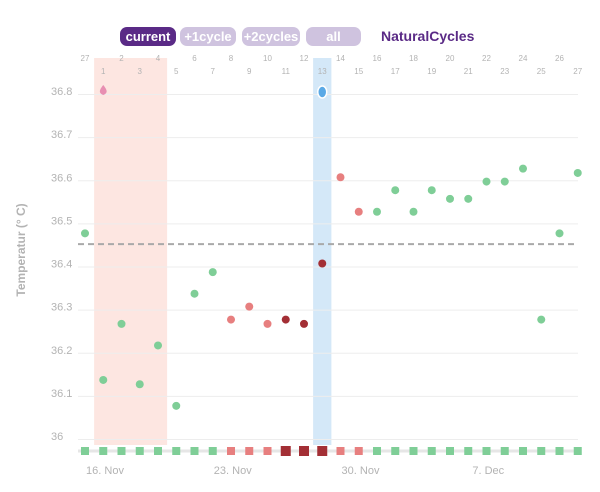 The width and height of the screenshot is (600, 492). Describe the element at coordinates (340, 58) in the screenshot. I see `cycle-day-label: 14` at that location.